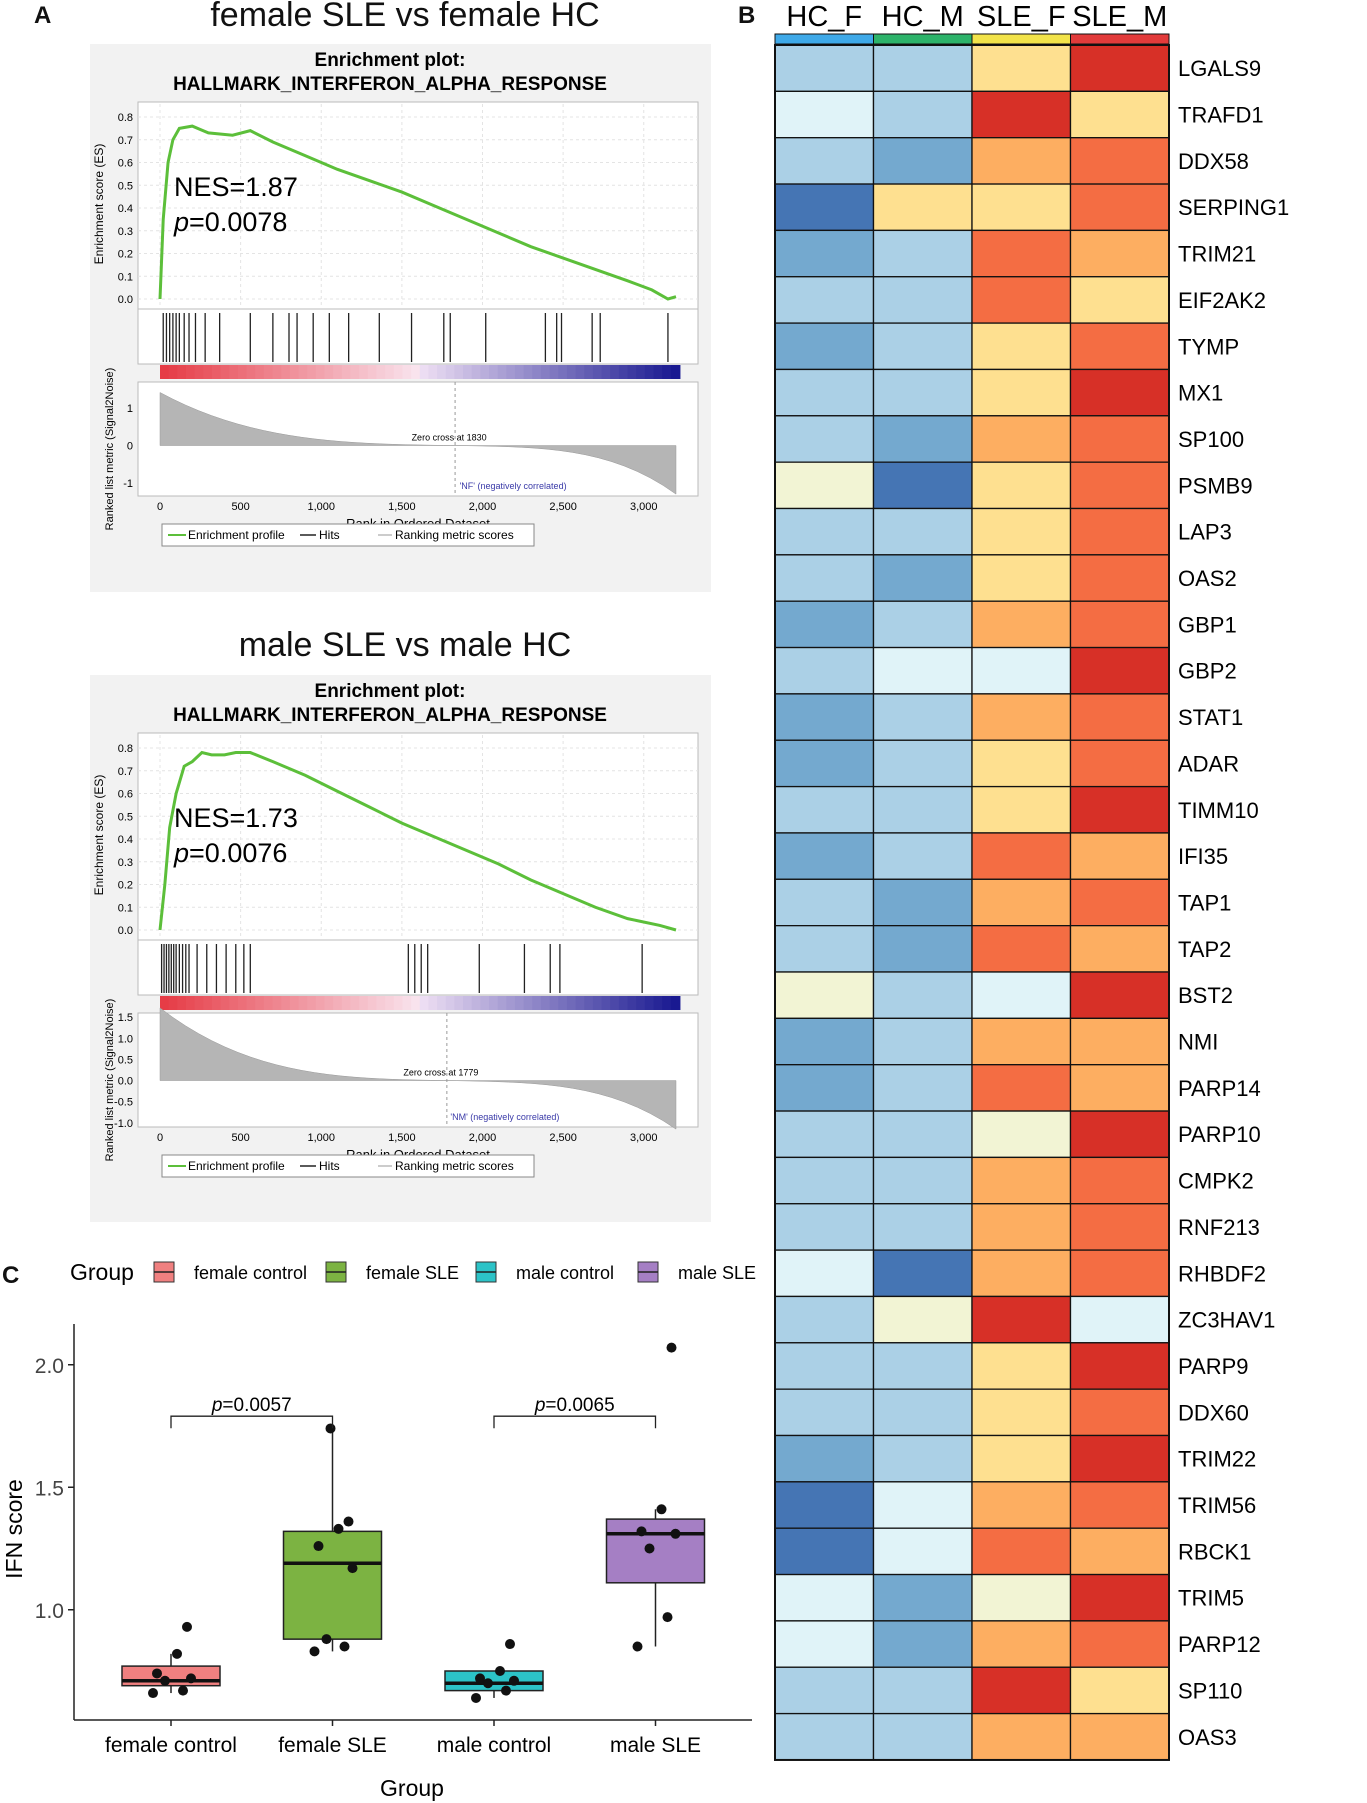 The height and width of the screenshot is (1803, 1367). I want to click on heatmap-row-label: RNF213, so click(1219, 1227).